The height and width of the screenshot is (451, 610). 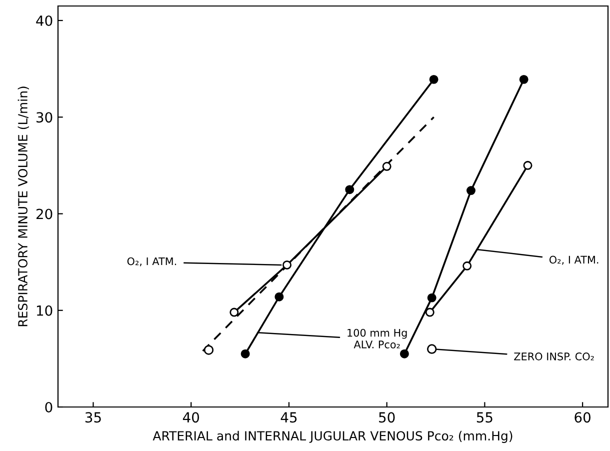 I want to click on x-tick-label: 50, so click(x=387, y=417).